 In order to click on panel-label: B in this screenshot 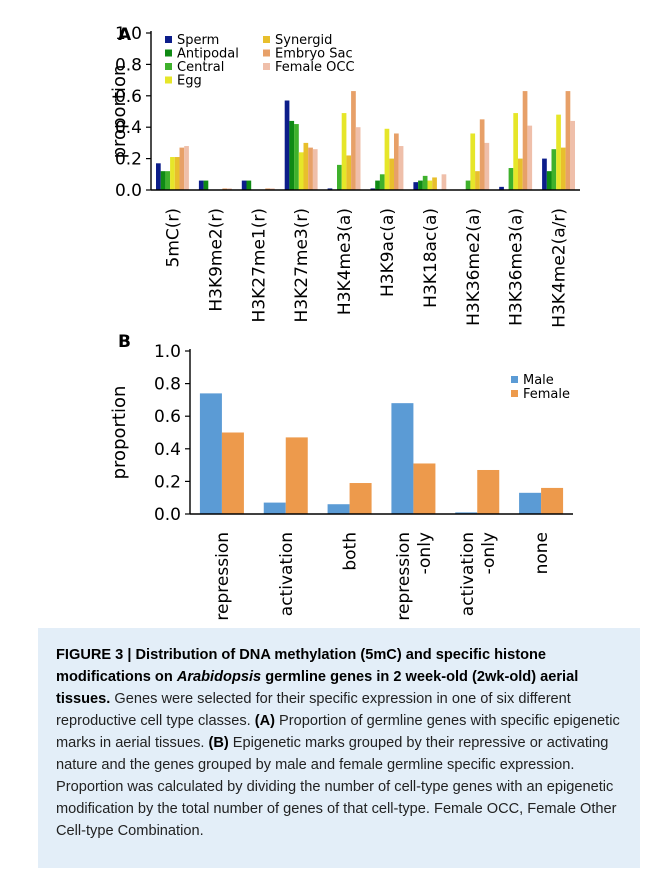, I will do `click(124, 342)`.